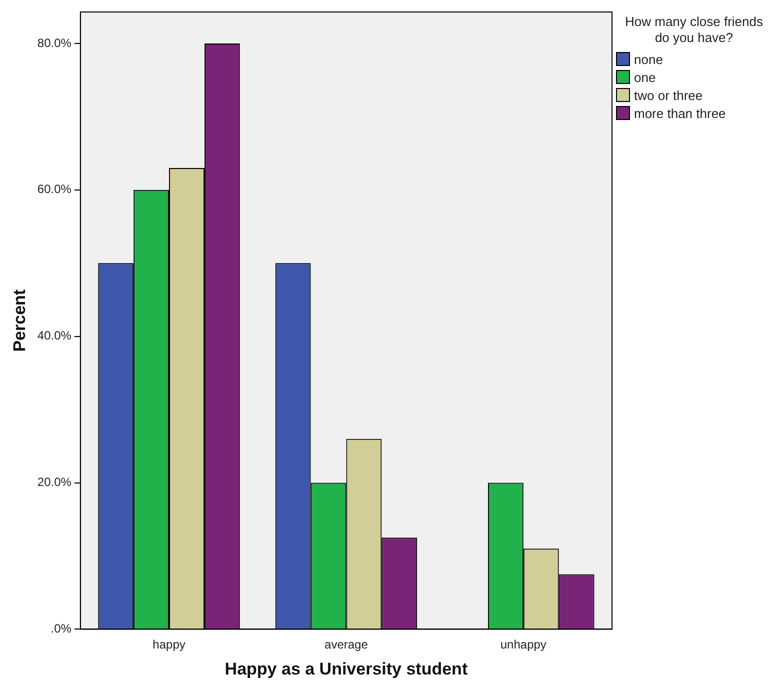 This screenshot has height=690, width=774. I want to click on legend-label: none, so click(648, 59).